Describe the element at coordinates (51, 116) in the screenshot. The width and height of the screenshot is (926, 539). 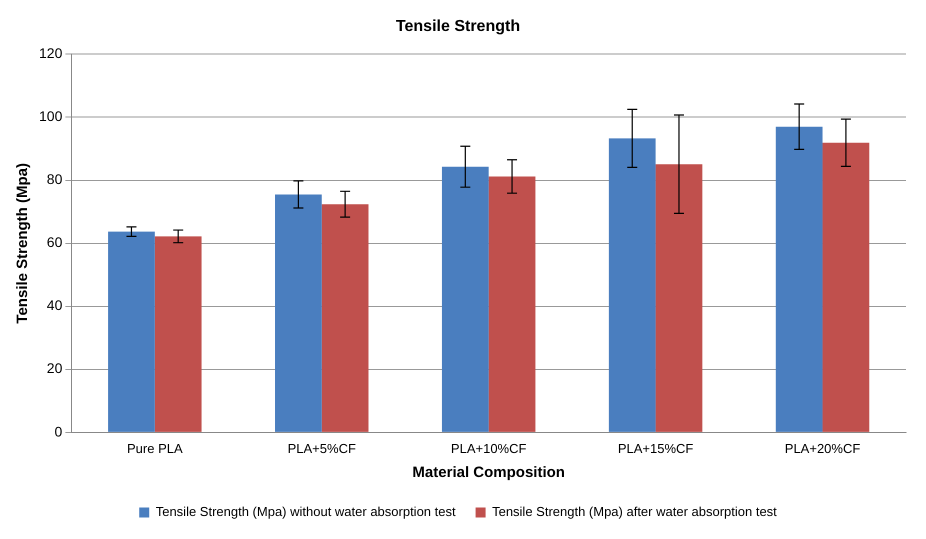
I see `y-tick-label: 100` at that location.